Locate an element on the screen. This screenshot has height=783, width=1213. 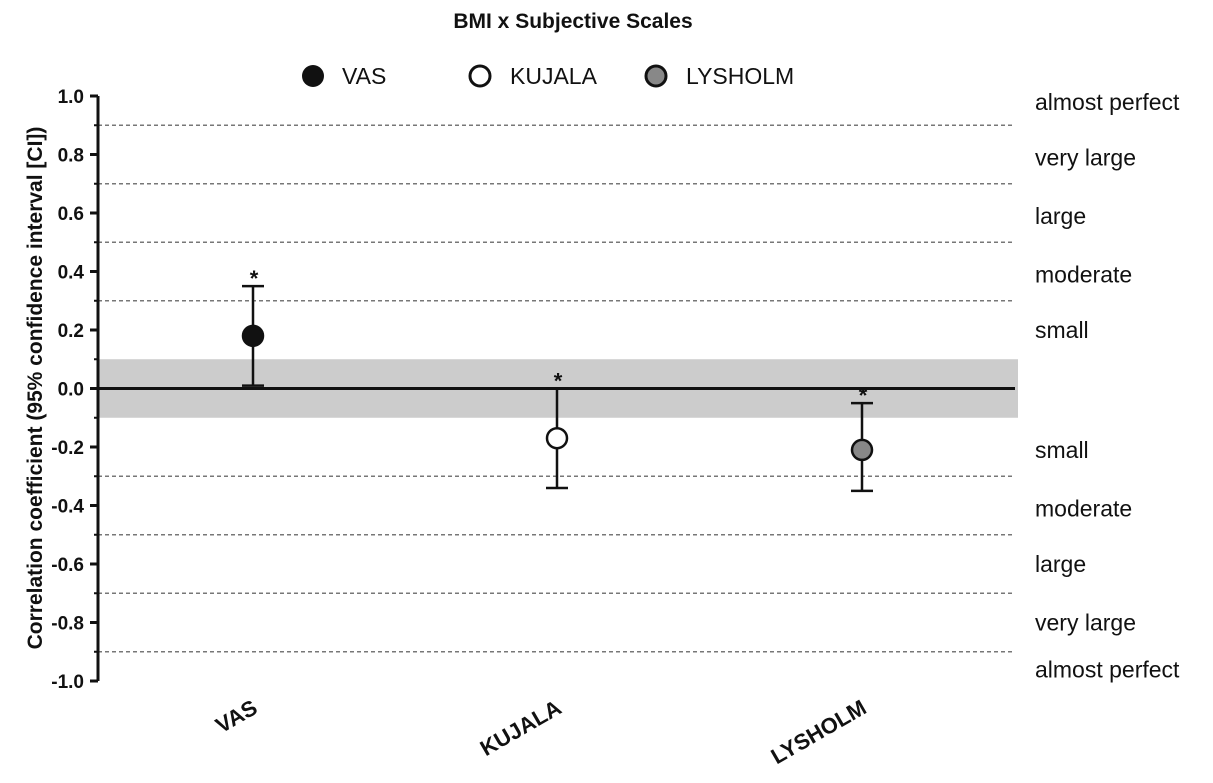
legend-marker-lysholm is located at coordinates (656, 76).